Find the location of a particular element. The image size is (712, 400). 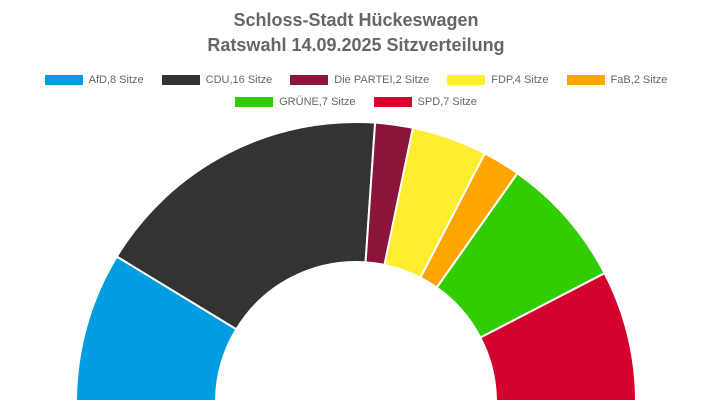

legend-label-afd: AfD,8 Sitze is located at coordinates (116, 80).